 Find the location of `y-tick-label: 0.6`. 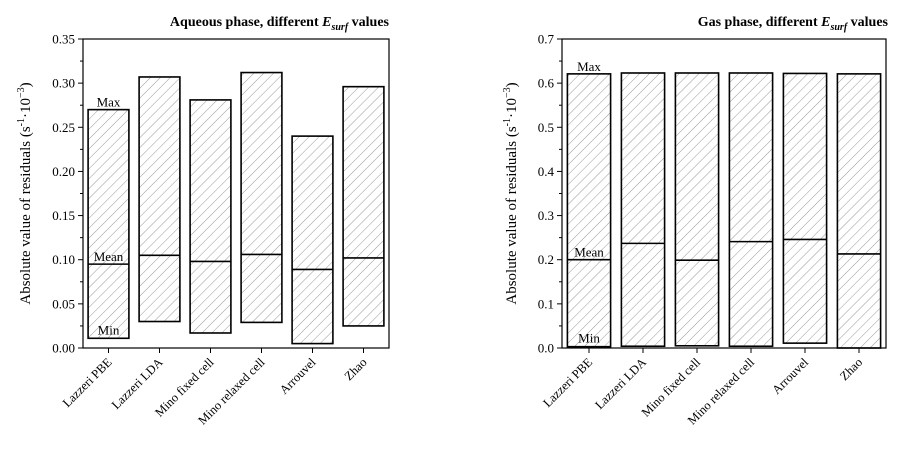

y-tick-label: 0.6 is located at coordinates (546, 83).